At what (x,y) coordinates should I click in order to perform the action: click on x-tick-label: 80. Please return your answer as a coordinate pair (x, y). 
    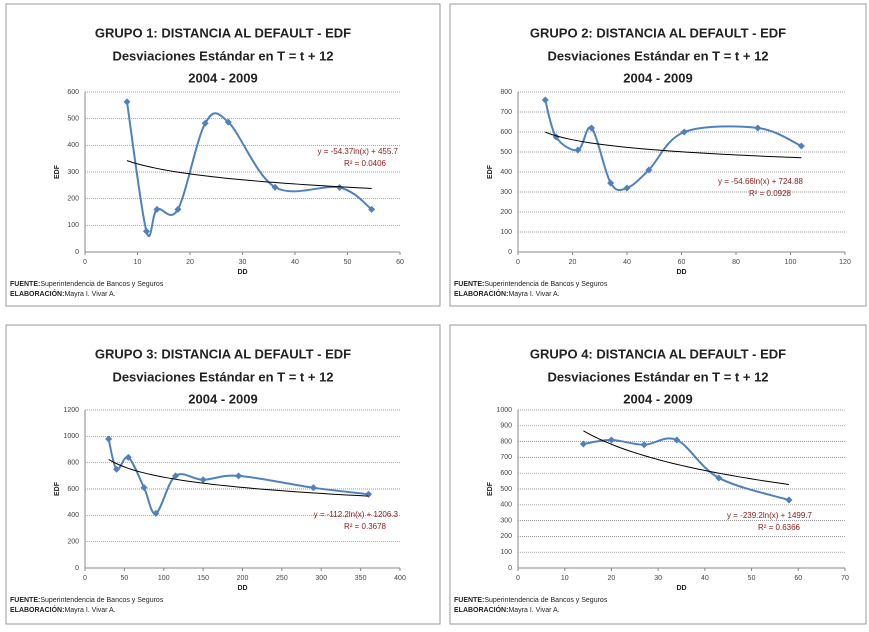
    Looking at the image, I should click on (736, 262).